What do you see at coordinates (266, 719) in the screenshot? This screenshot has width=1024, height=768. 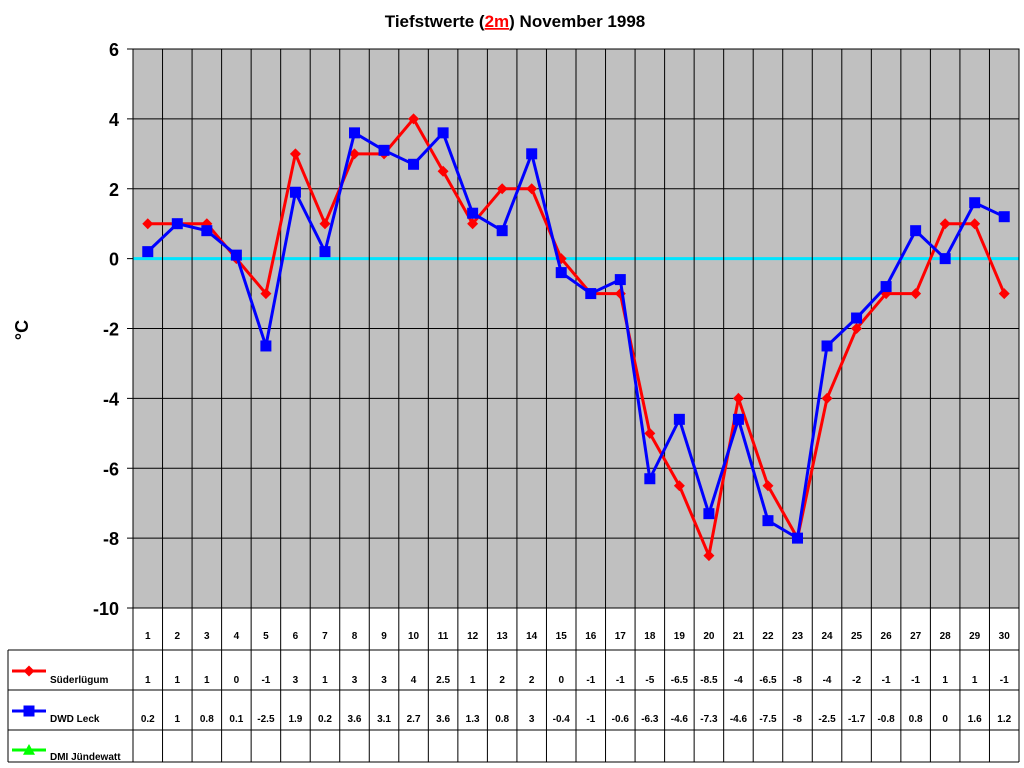 I see `data-label: -2.5` at bounding box center [266, 719].